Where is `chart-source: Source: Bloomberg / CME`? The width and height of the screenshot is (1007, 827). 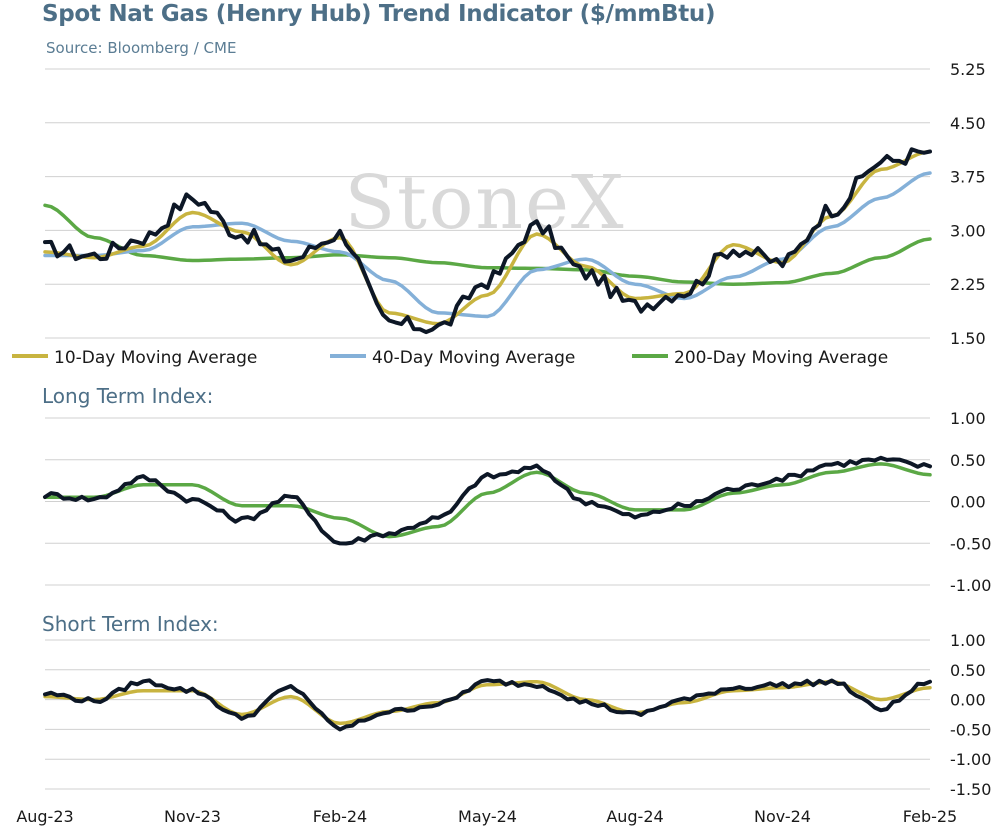
chart-source: Source: Bloomberg / CME is located at coordinates (141, 48).